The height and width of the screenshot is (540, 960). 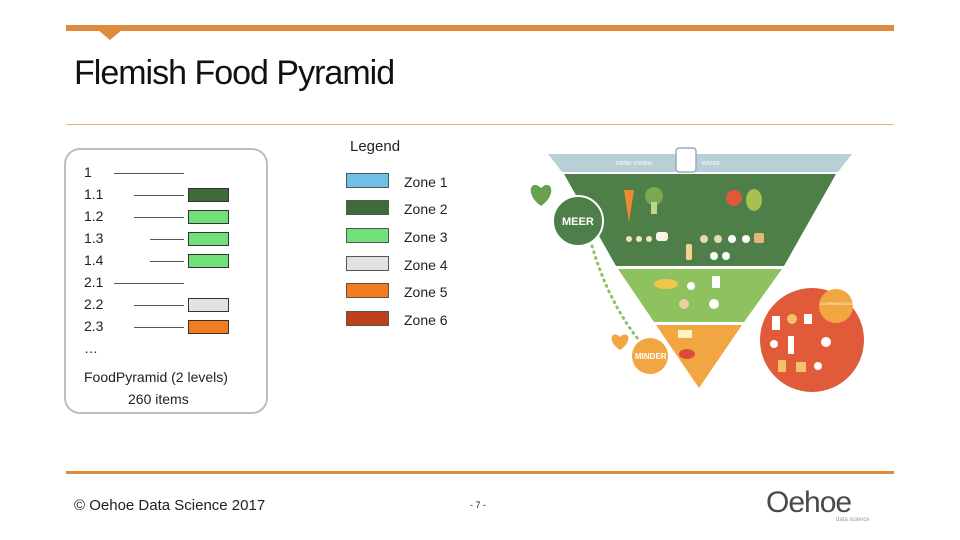 What do you see at coordinates (684, 304) in the screenshot?
I see `chicken-icon` at bounding box center [684, 304].